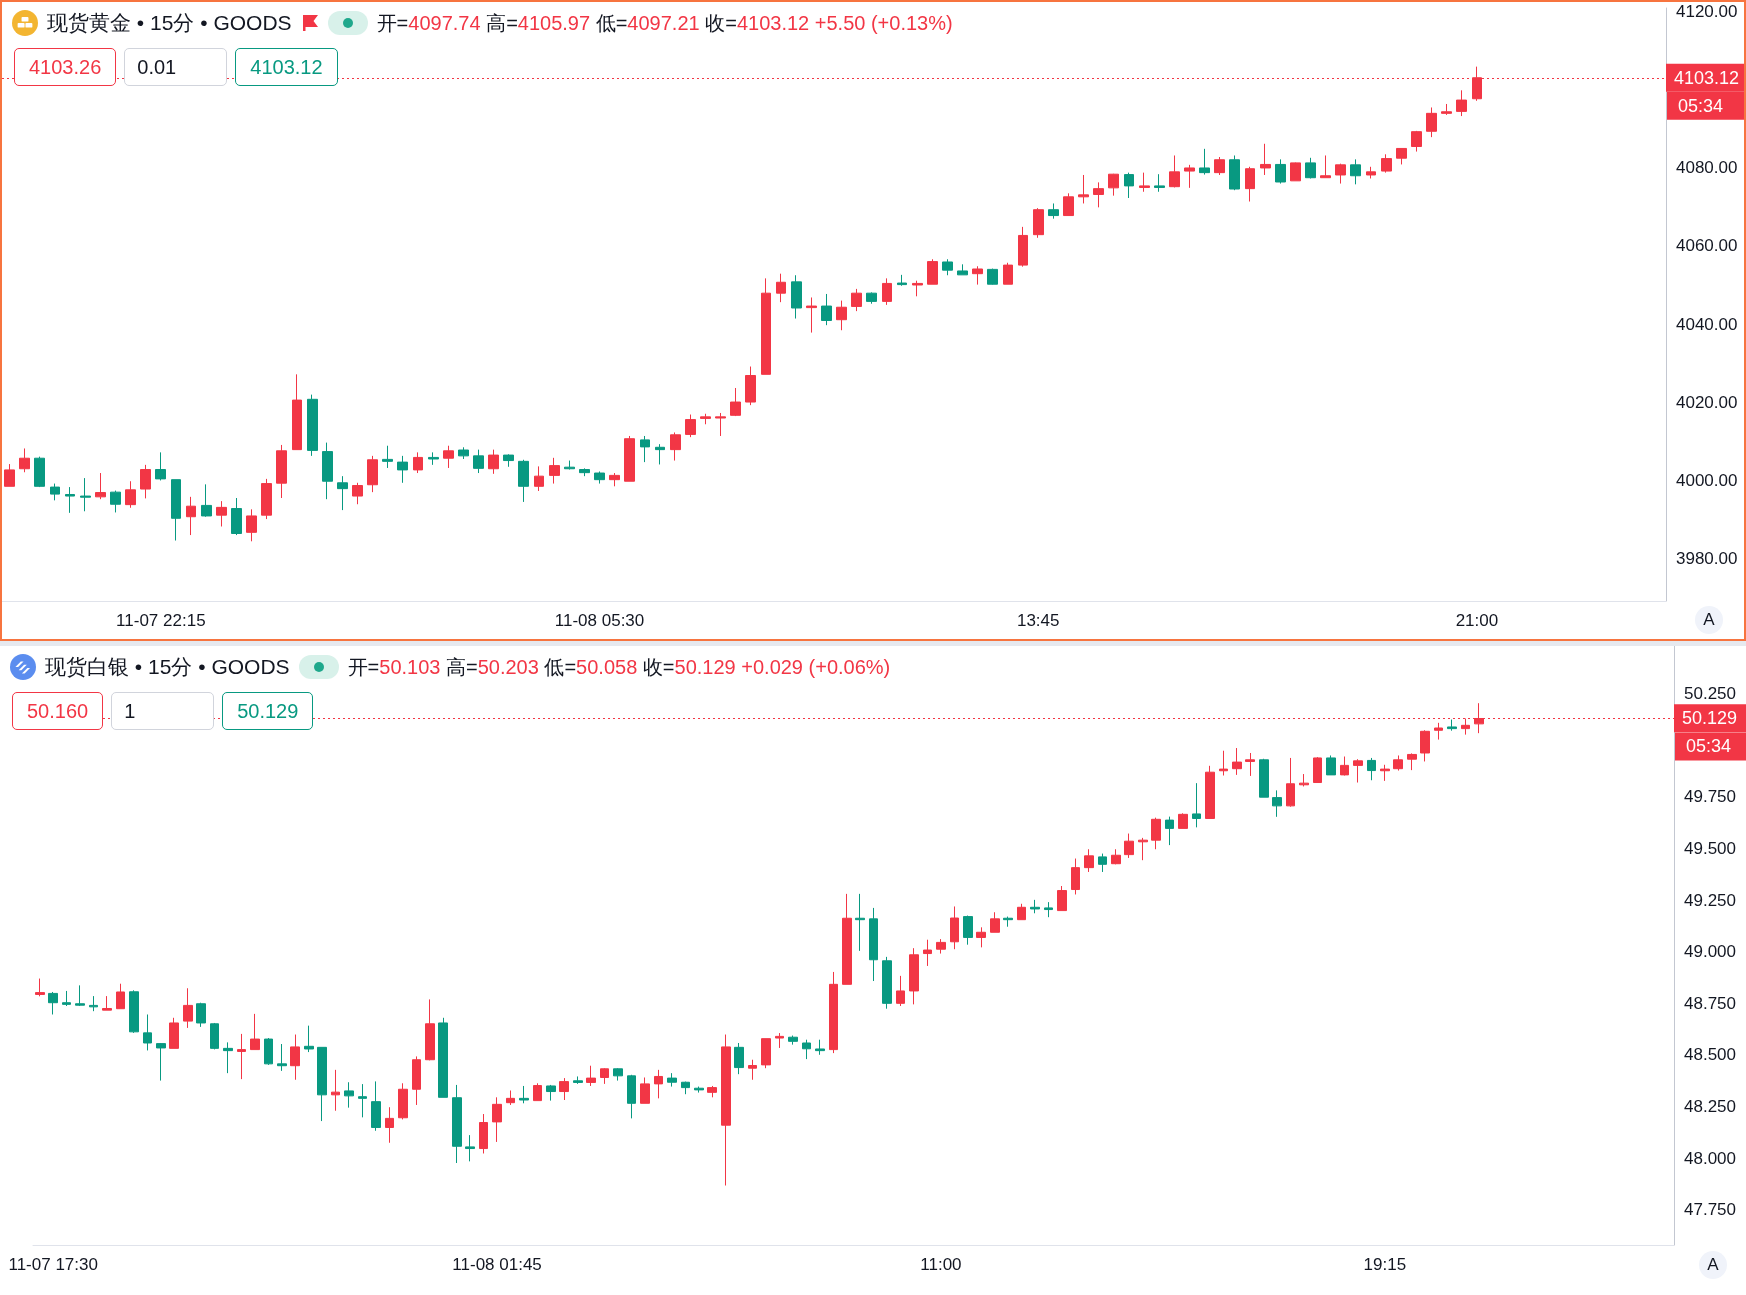 The width and height of the screenshot is (1746, 1295). I want to click on y-tick-label: 48.250, so click(1710, 1107).